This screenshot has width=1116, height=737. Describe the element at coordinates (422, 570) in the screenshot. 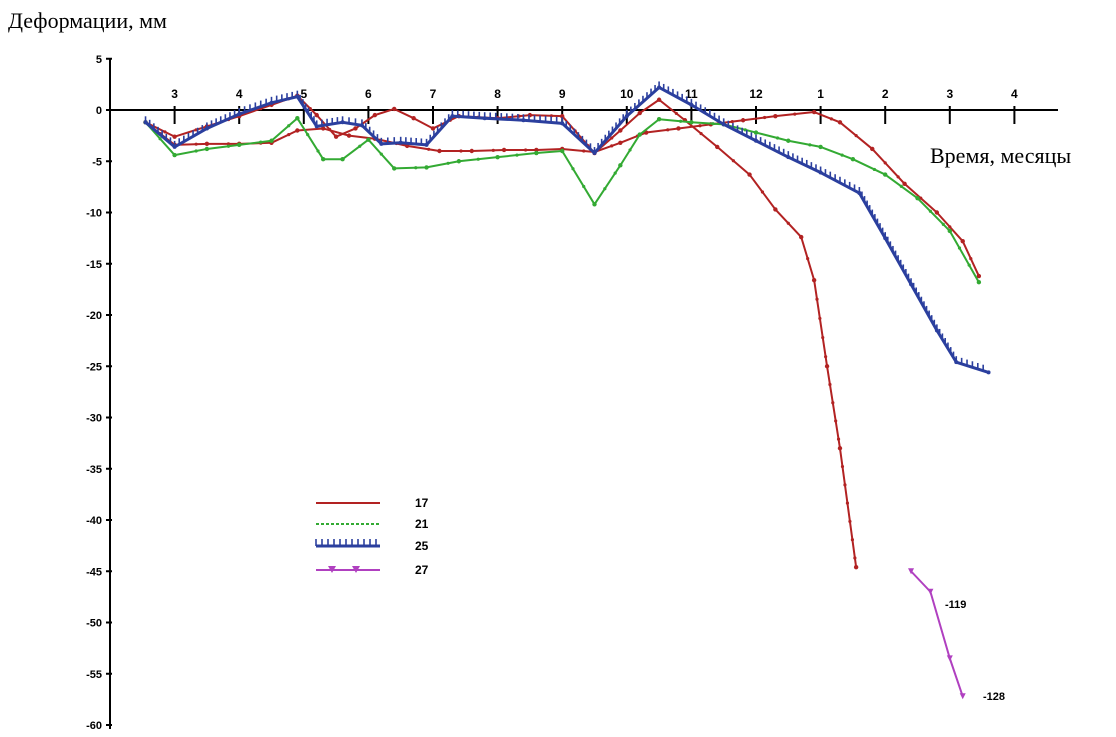

I see `legend-label: 27` at that location.